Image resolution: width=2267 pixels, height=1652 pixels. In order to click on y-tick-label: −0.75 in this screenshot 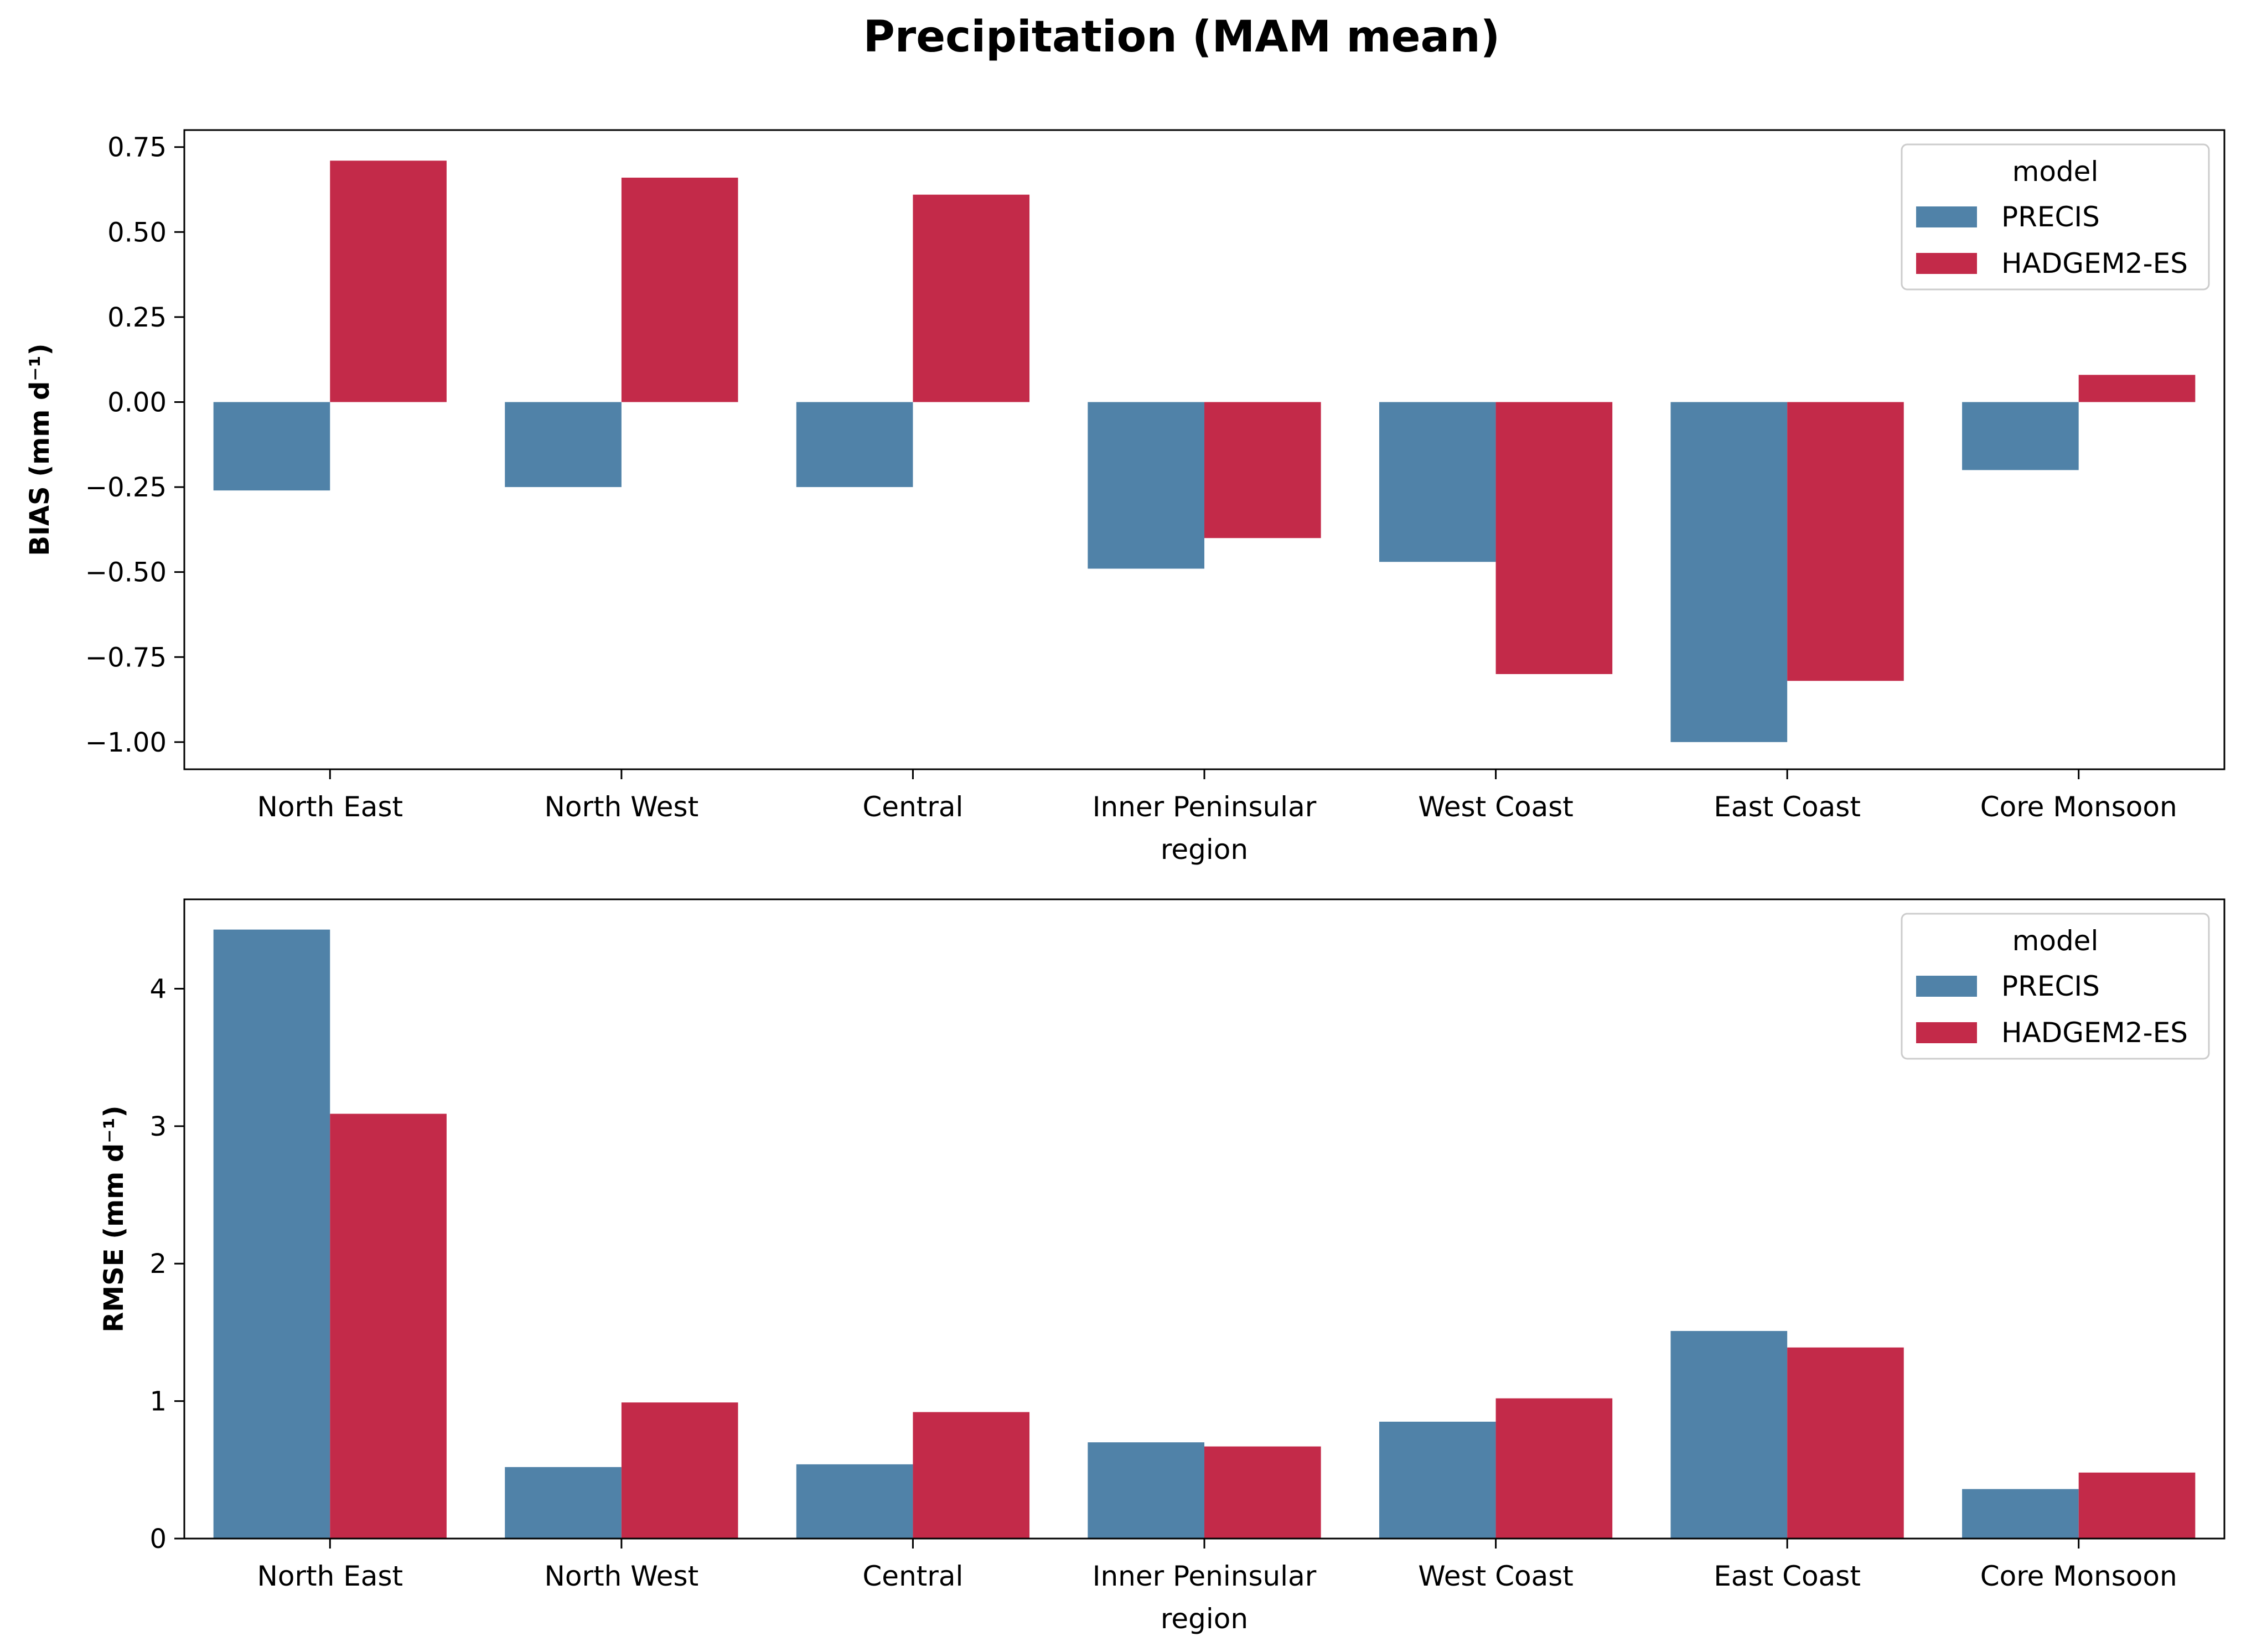, I will do `click(126, 657)`.